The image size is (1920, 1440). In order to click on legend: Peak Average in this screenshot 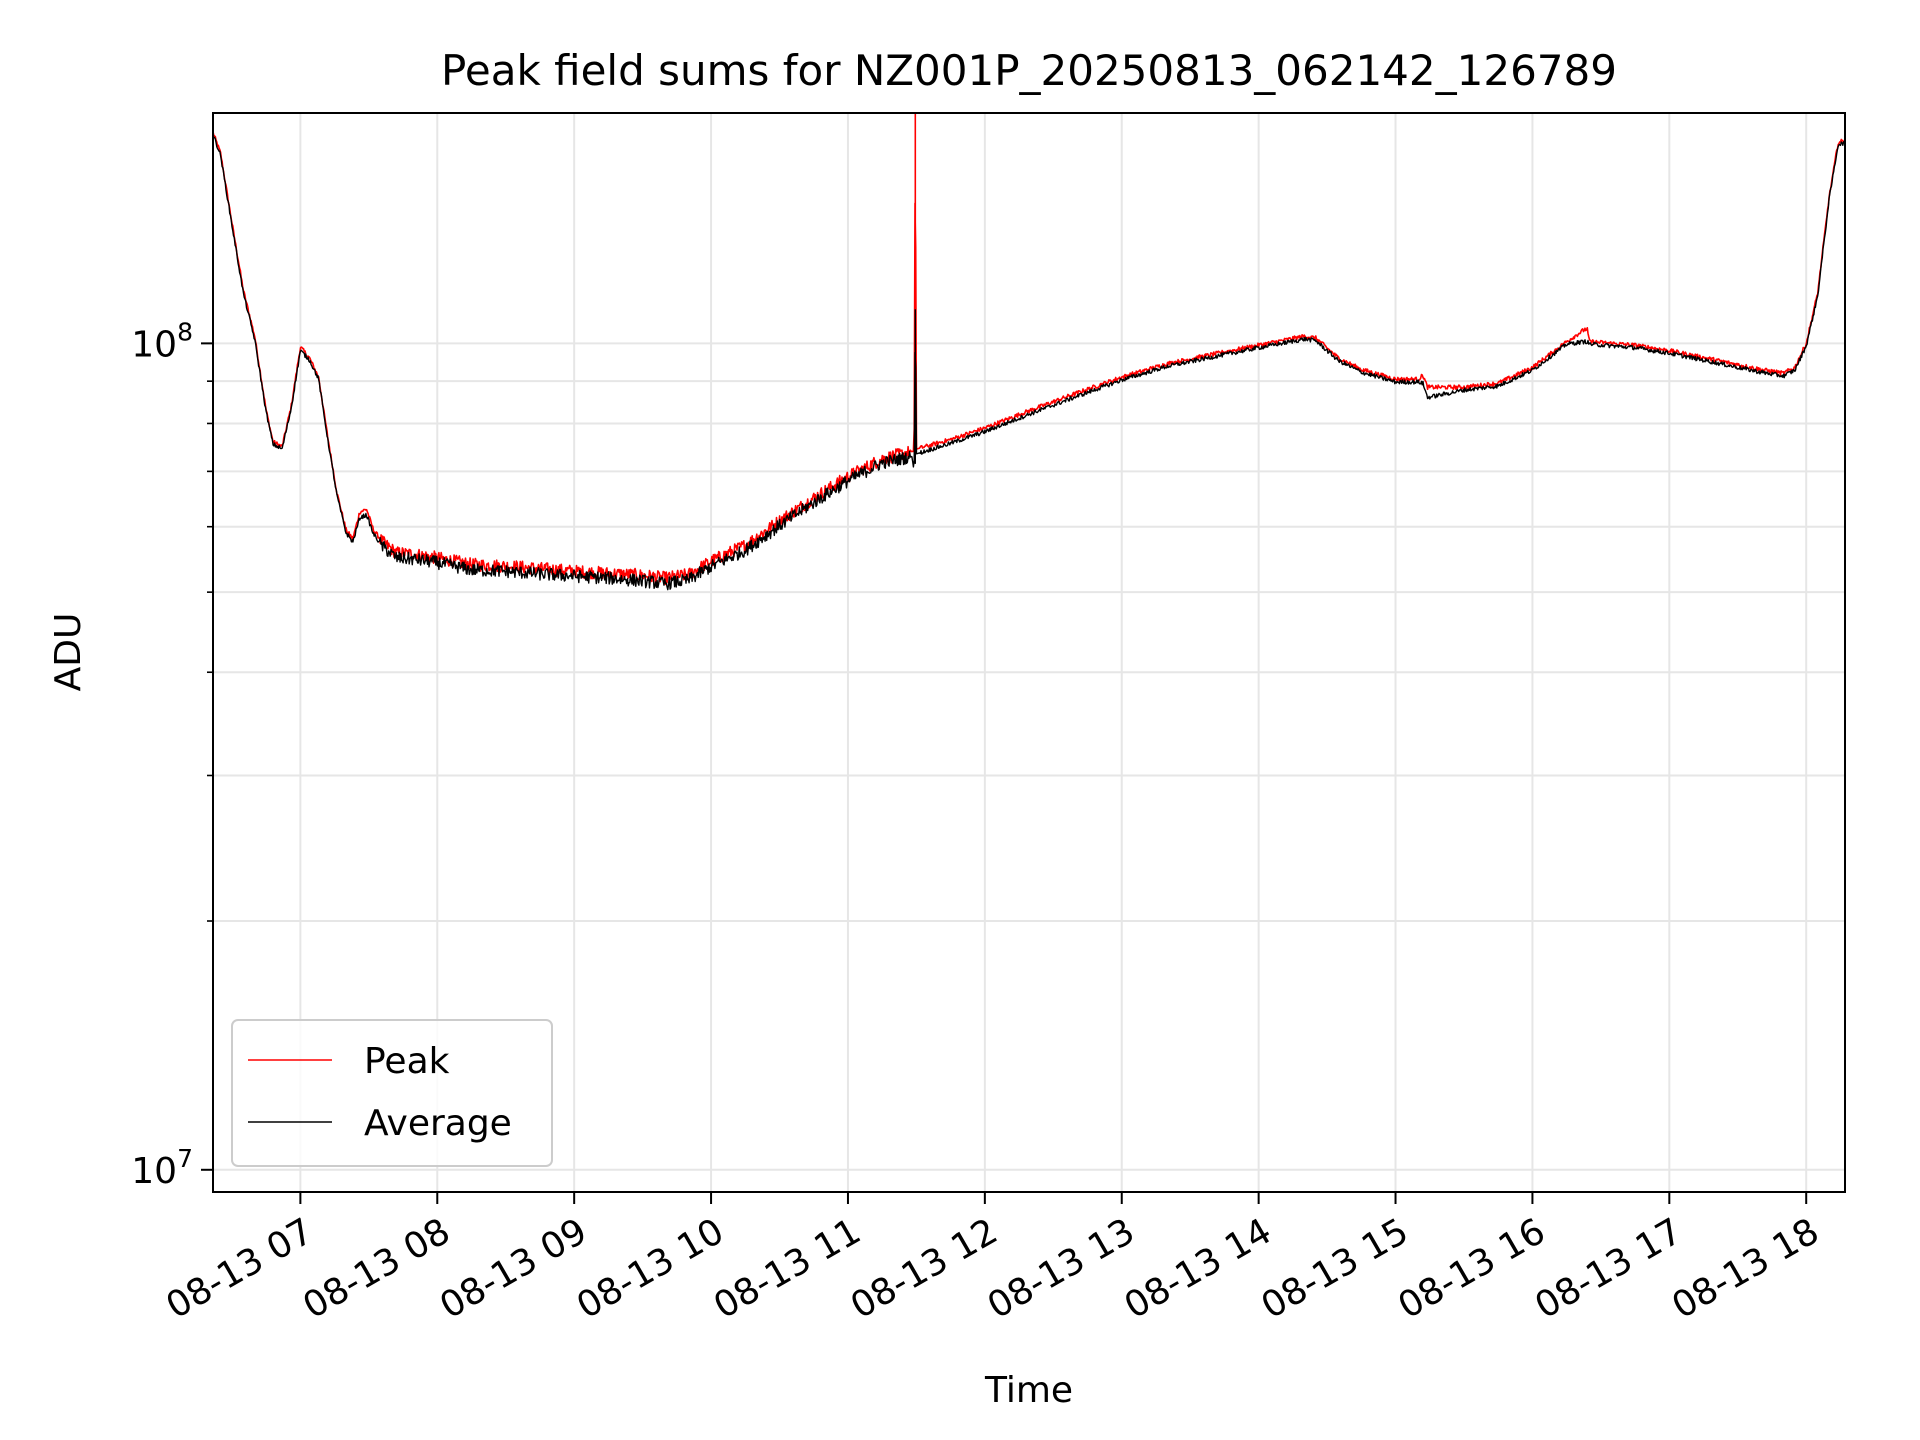, I will do `click(392, 1093)`.